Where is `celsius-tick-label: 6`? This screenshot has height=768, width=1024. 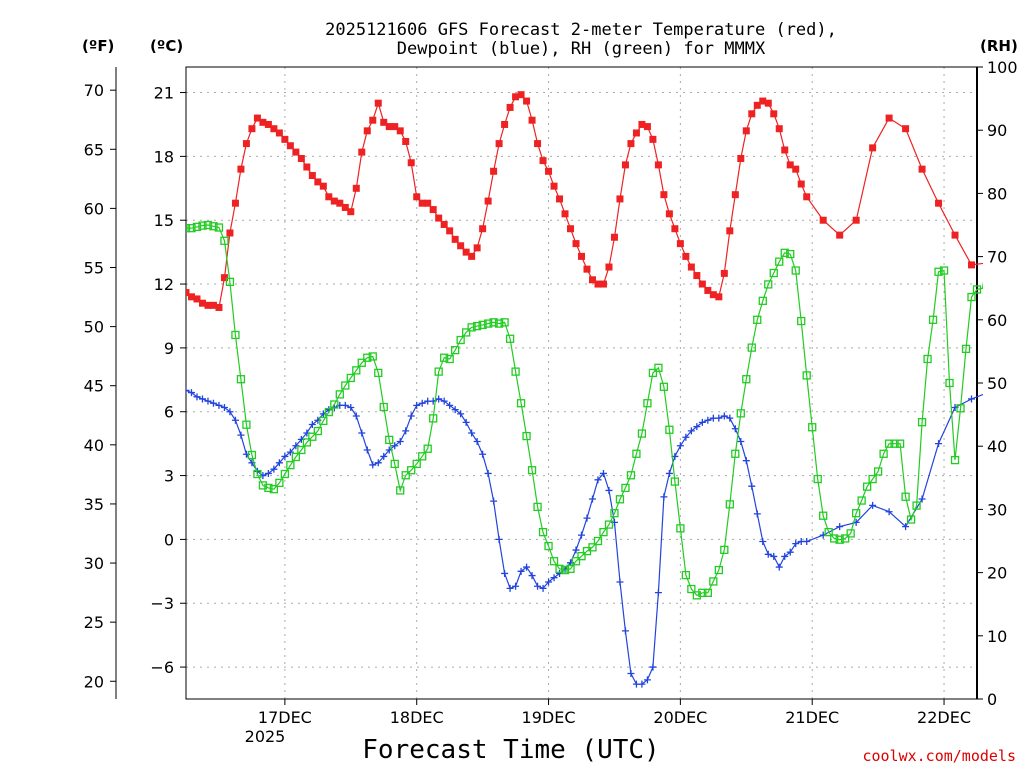
celsius-tick-label: 6 is located at coordinates (169, 412).